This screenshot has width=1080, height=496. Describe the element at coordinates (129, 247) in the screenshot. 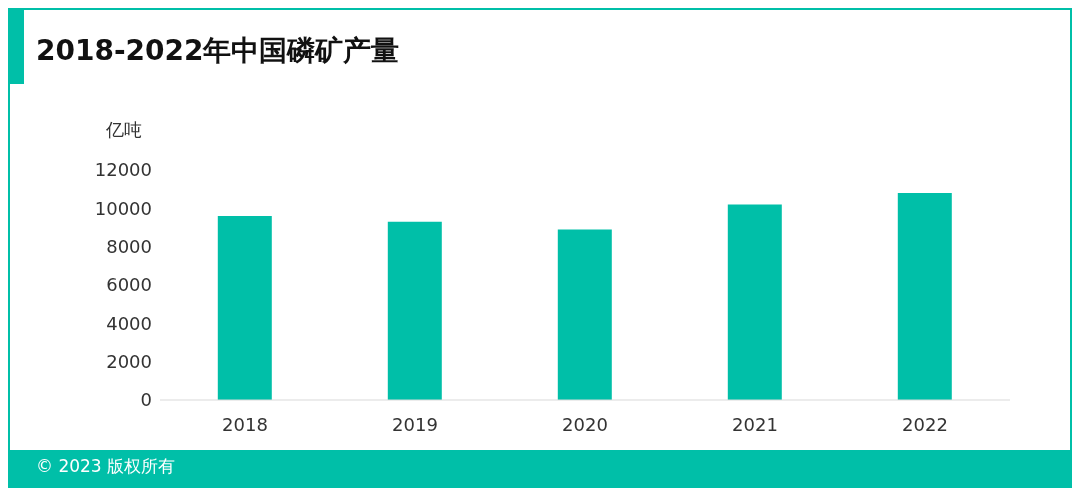

I see `y-tick-label: 8000` at that location.